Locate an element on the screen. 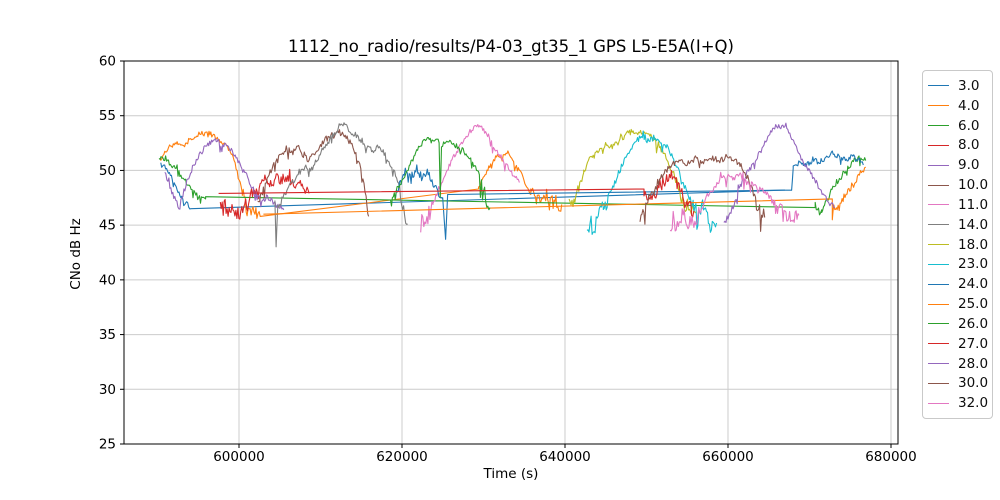 Image resolution: width=1000 pixels, height=500 pixels. legend-entry-25.0: 25.0 is located at coordinates (957, 304).